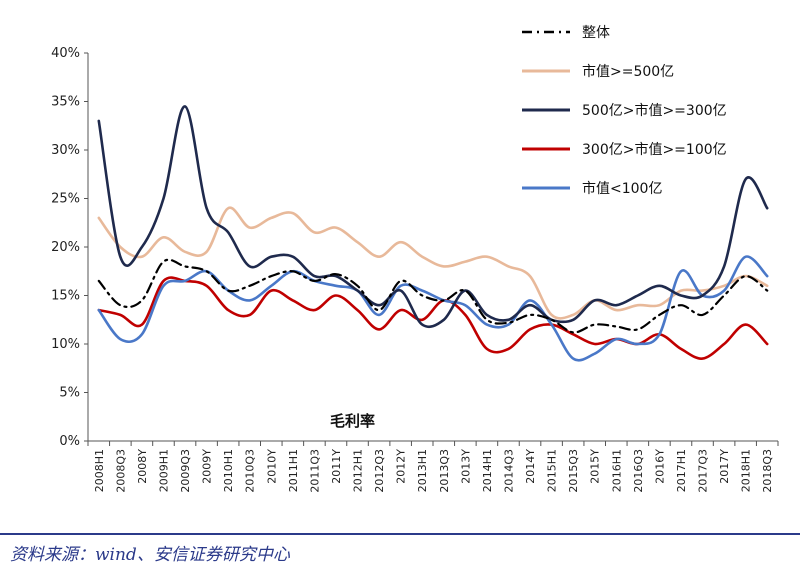 This screenshot has width=800, height=571. What do you see at coordinates (65, 199) in the screenshot?
I see `y-tick-label: 25%` at bounding box center [65, 199].